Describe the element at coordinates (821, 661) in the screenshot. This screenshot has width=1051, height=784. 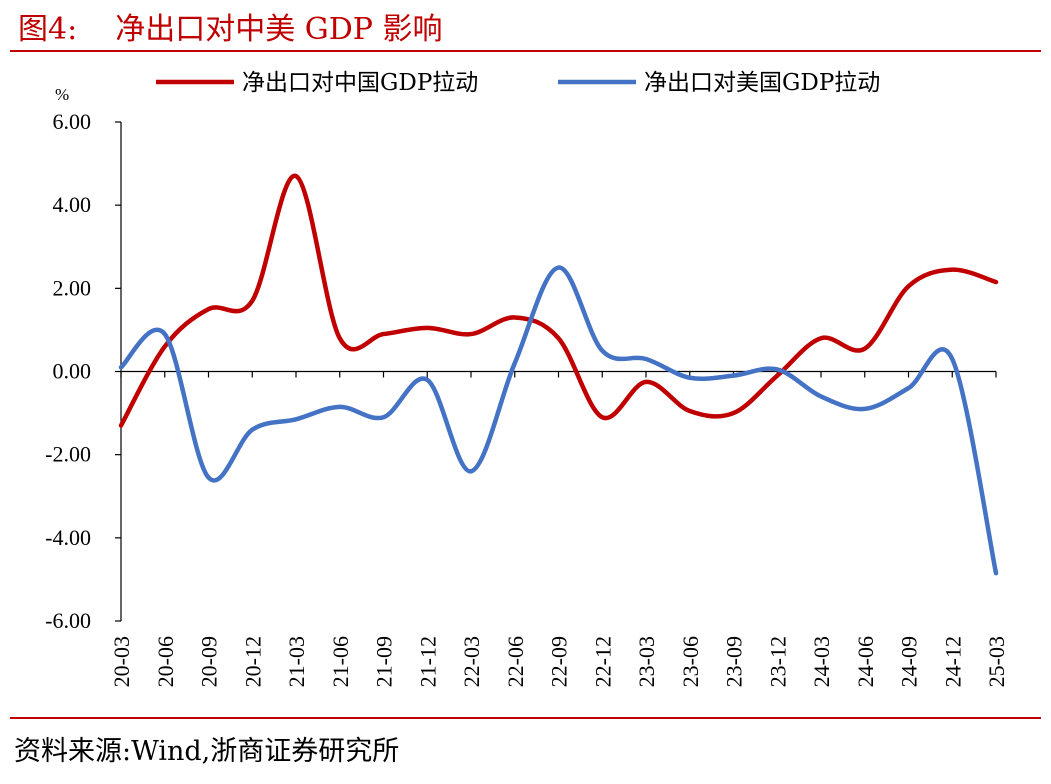
I see `x-tick-label: 24-03` at that location.